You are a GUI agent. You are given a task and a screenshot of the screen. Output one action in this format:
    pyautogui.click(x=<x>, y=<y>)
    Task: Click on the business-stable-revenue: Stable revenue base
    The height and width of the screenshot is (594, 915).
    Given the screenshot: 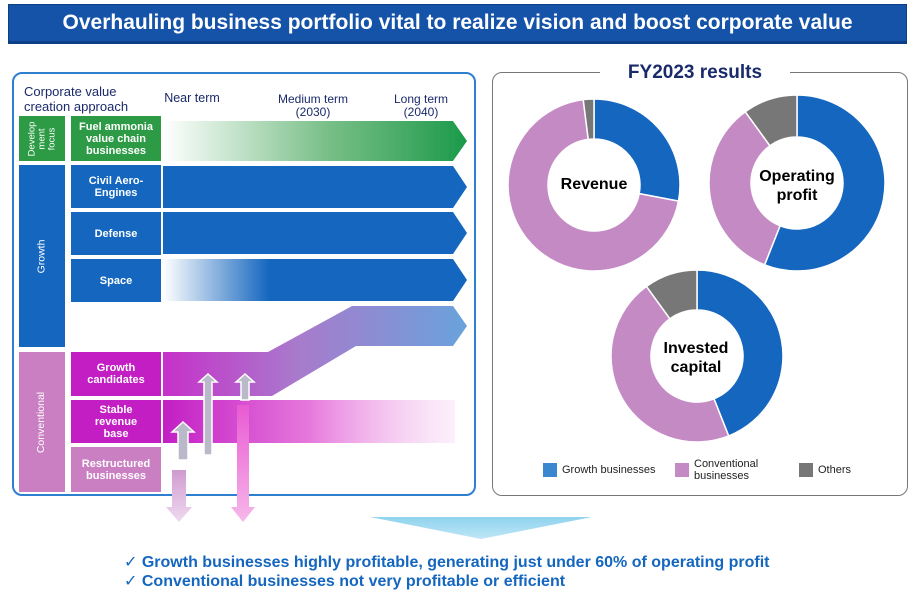 What is the action you would take?
    pyautogui.click(x=116, y=421)
    